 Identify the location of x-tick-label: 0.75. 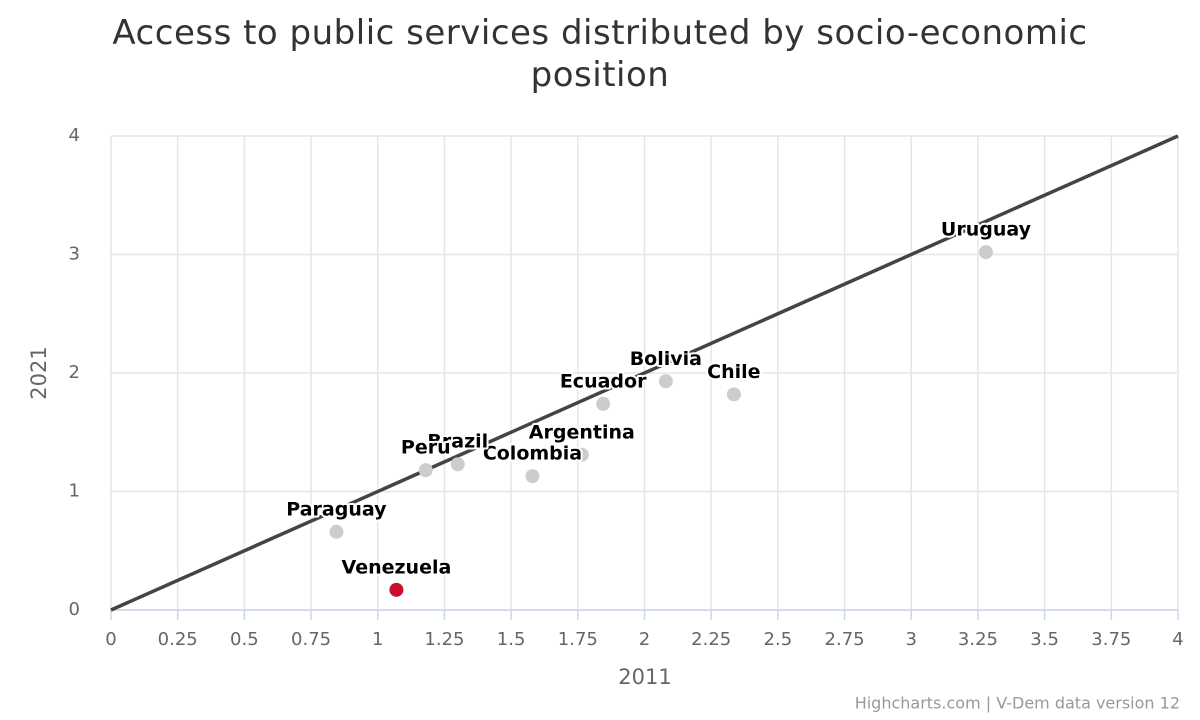
(311, 639).